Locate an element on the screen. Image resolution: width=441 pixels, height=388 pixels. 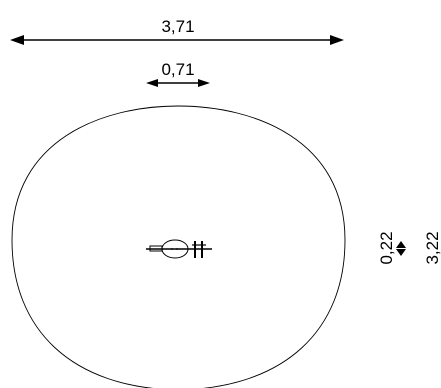
item-depth-arrow-up is located at coordinates (401, 244).